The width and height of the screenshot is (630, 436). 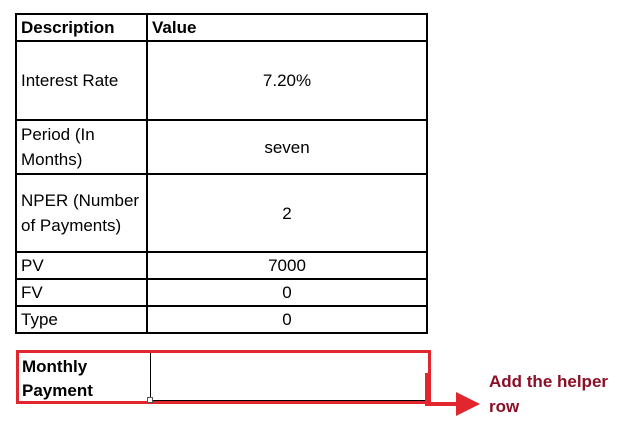 I want to click on value-cell: seven, so click(x=287, y=147).